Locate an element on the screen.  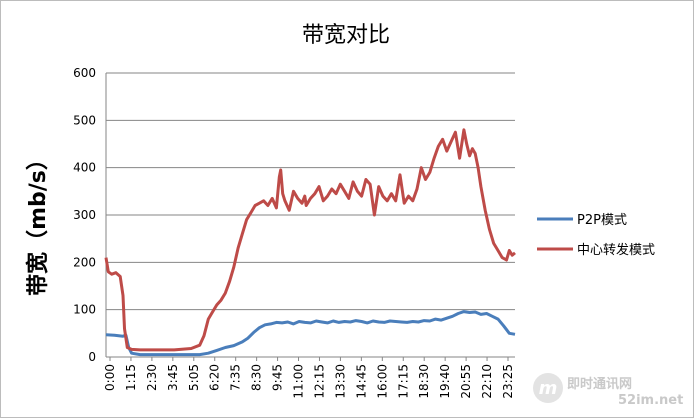
x-tick-label: 7:35 is located at coordinates (236, 377).